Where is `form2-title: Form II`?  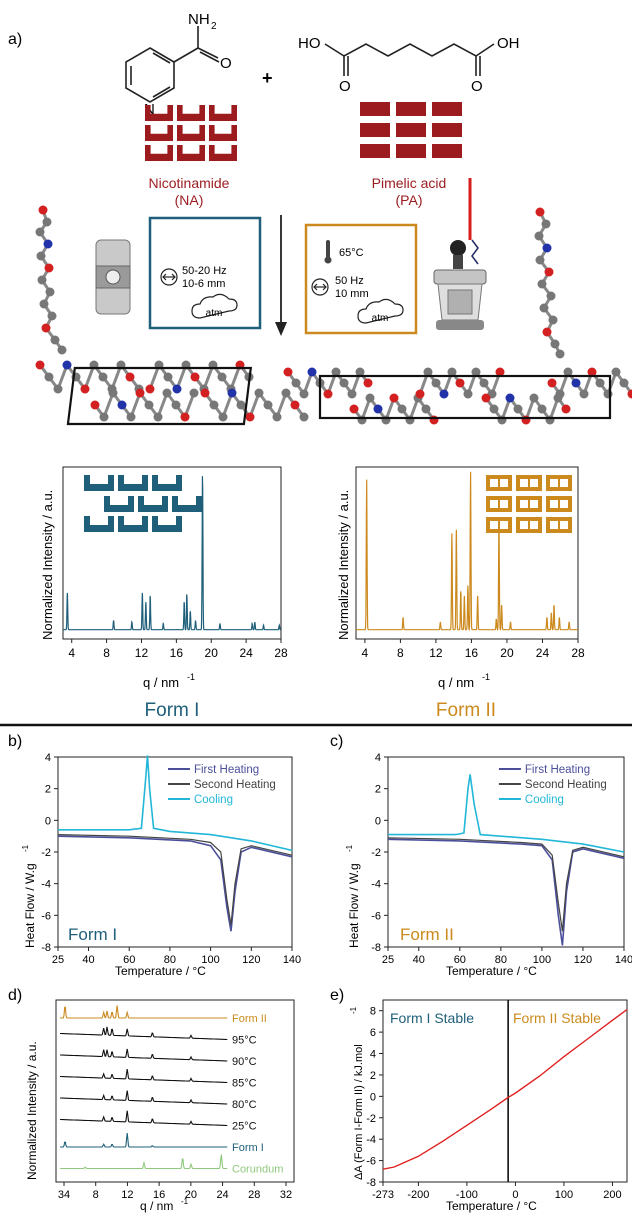
form2-title: Form II is located at coordinates (466, 710).